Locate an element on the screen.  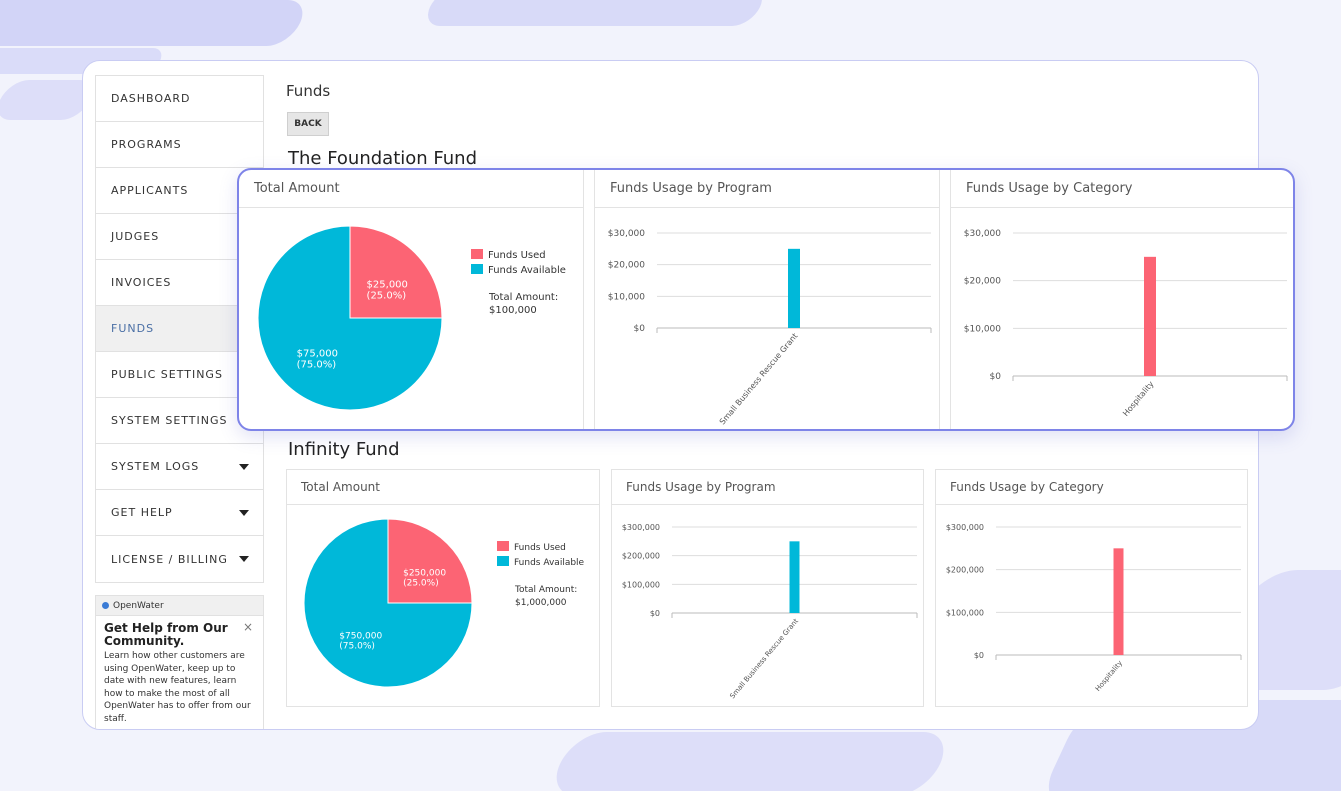
back-button: BACK is located at coordinates (308, 124).